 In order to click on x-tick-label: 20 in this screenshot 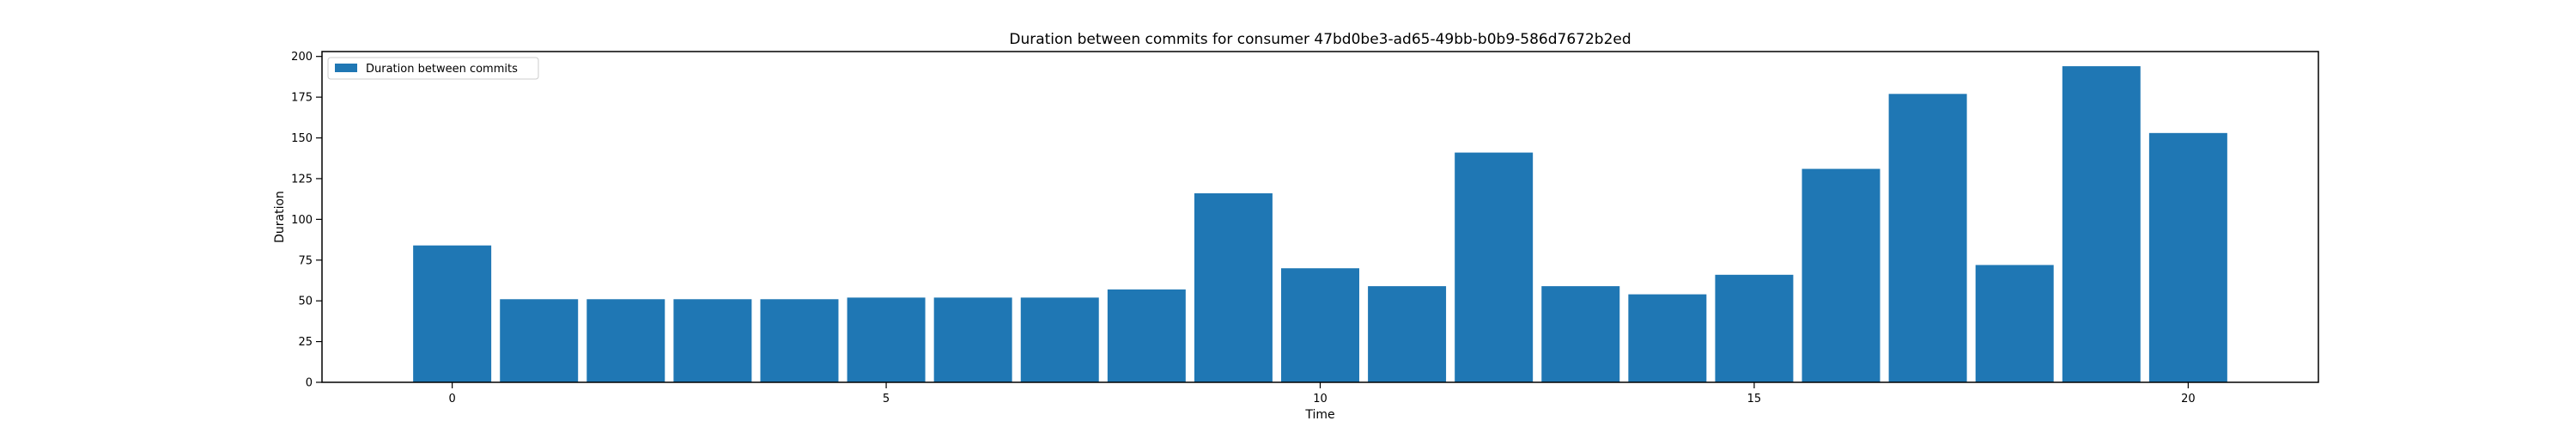, I will do `click(2188, 399)`.